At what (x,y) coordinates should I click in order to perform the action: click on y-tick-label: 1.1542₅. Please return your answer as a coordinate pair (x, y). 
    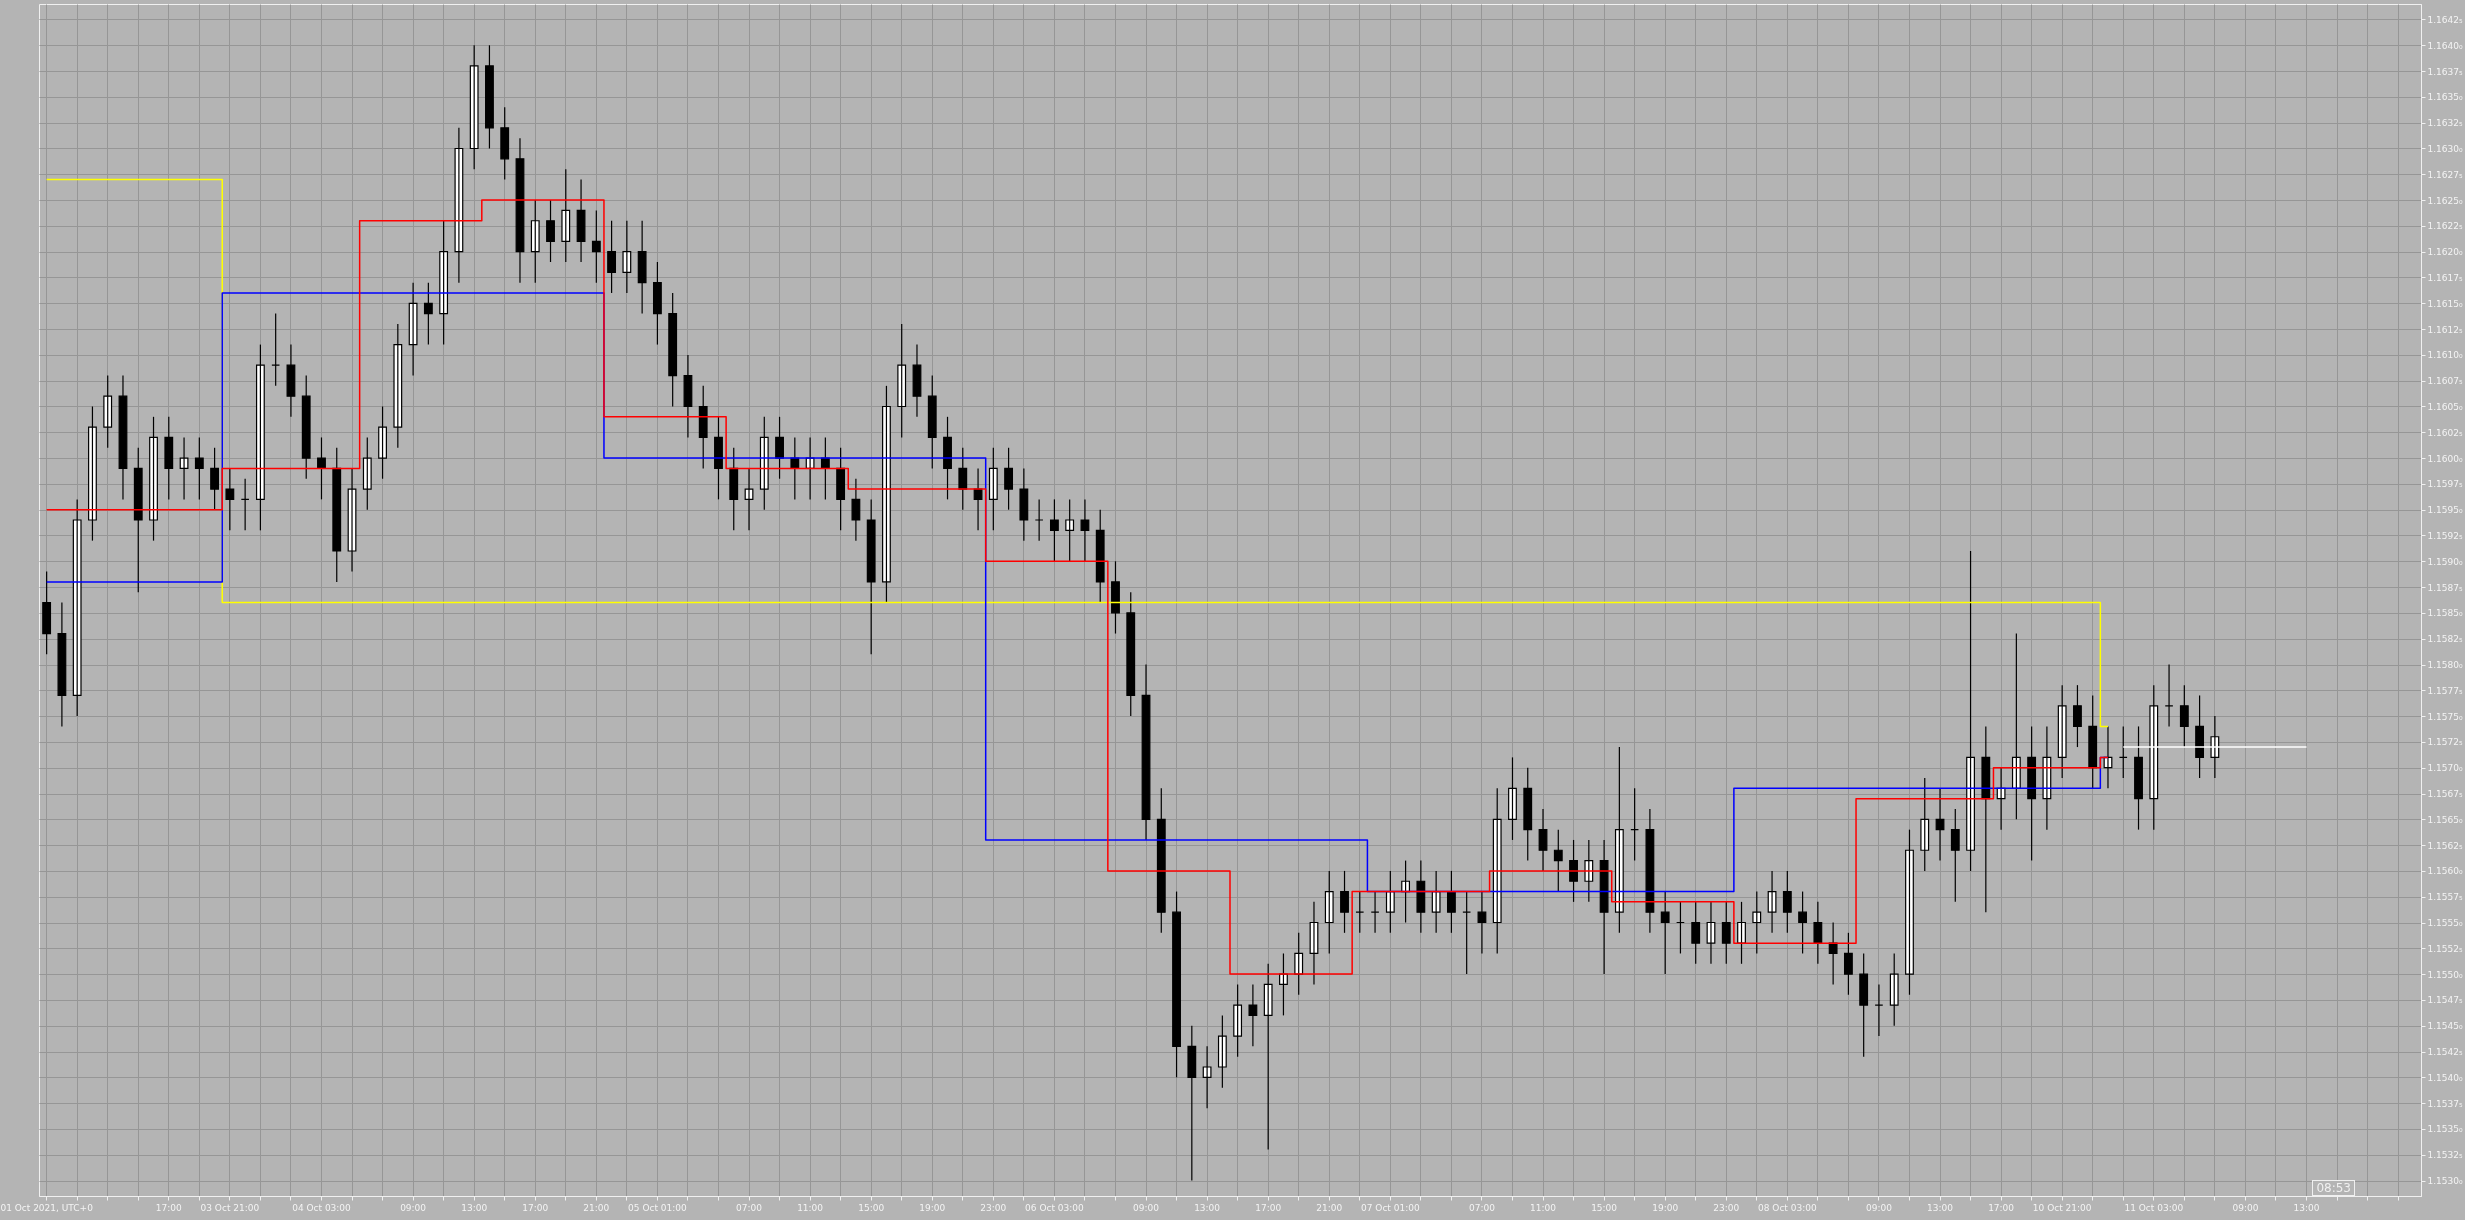
    Looking at the image, I should click on (2445, 1052).